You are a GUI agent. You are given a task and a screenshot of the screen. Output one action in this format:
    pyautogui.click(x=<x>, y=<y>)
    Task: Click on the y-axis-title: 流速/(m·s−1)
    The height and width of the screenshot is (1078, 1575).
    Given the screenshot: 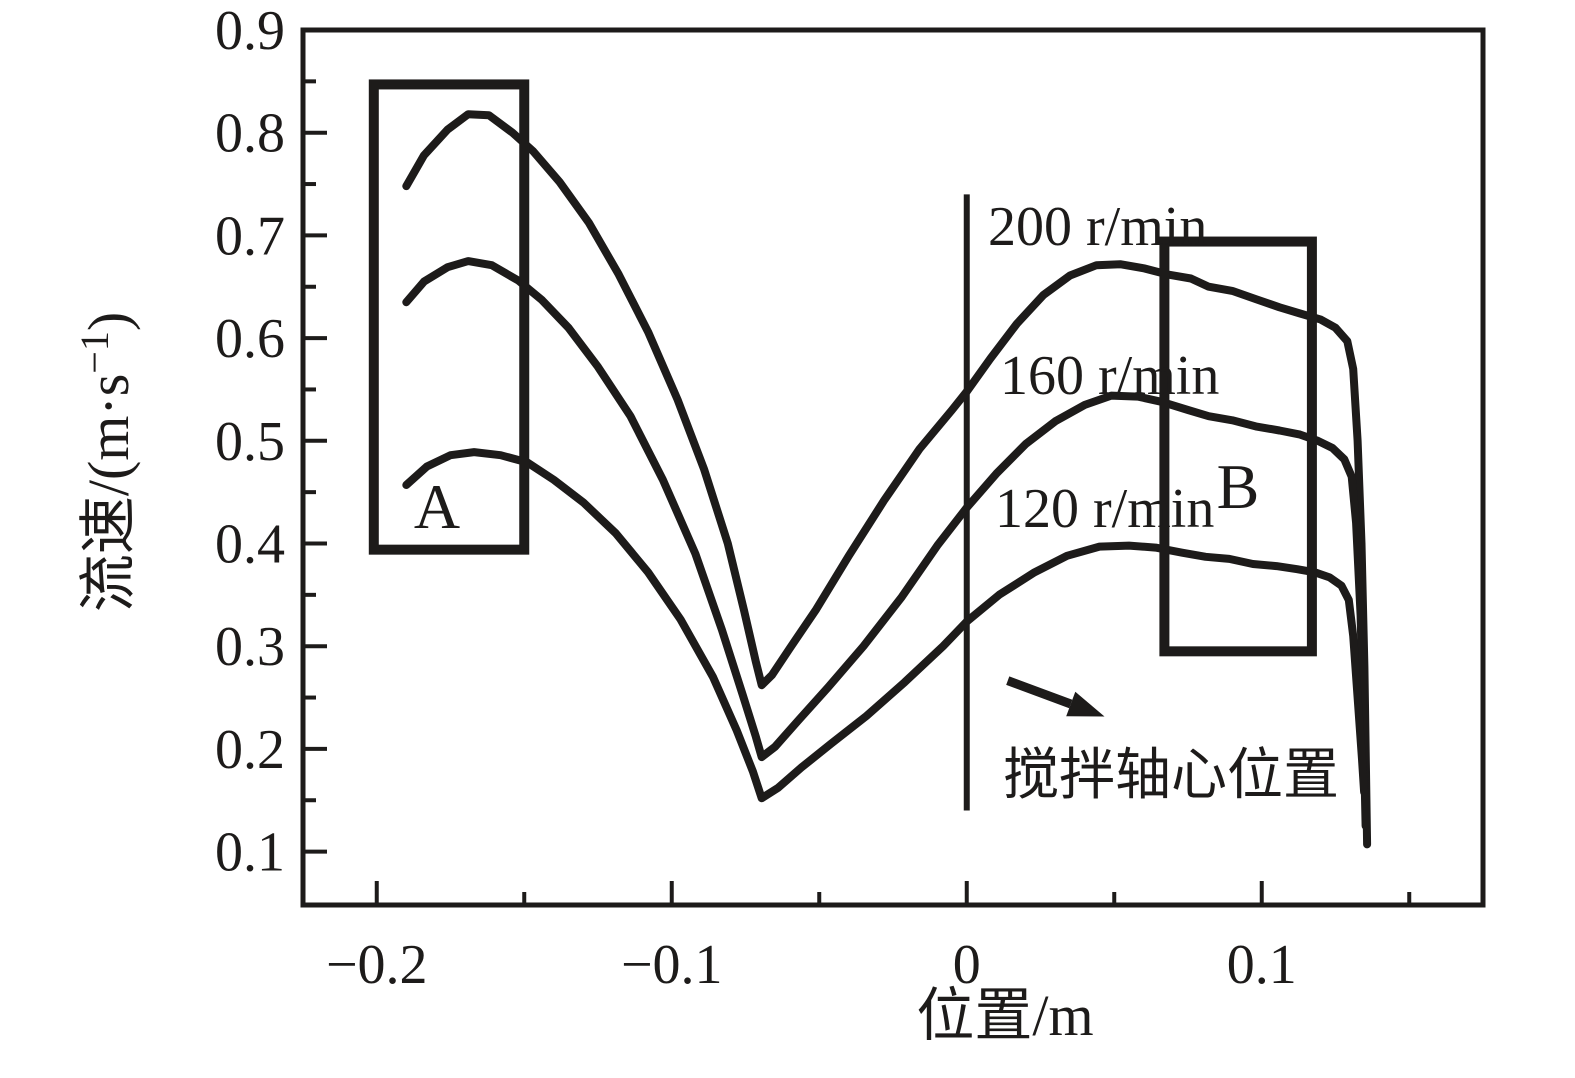 What is the action you would take?
    pyautogui.click(x=106, y=462)
    